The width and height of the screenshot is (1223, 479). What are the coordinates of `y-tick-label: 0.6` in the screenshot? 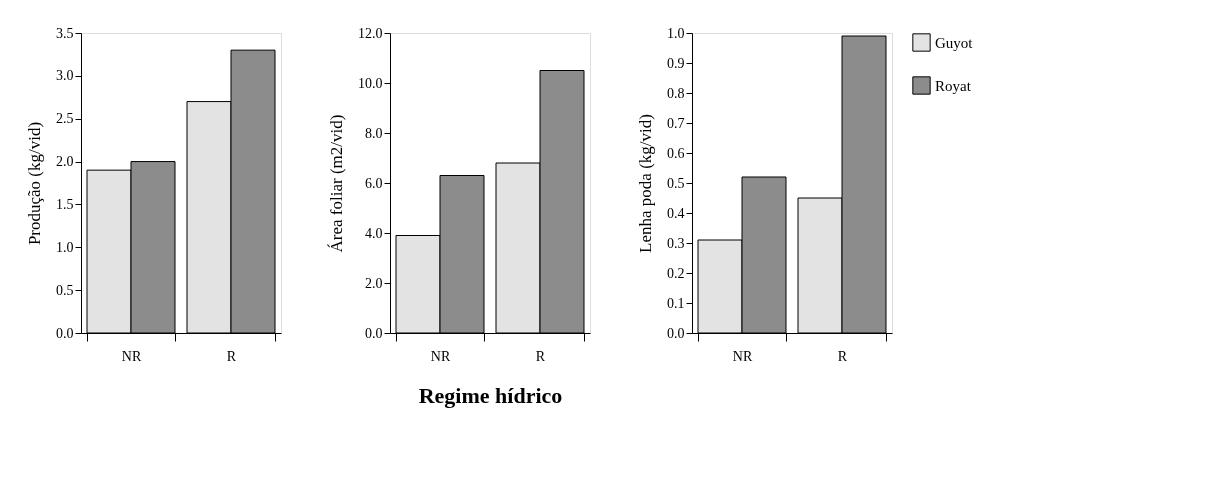 It's located at (676, 153).